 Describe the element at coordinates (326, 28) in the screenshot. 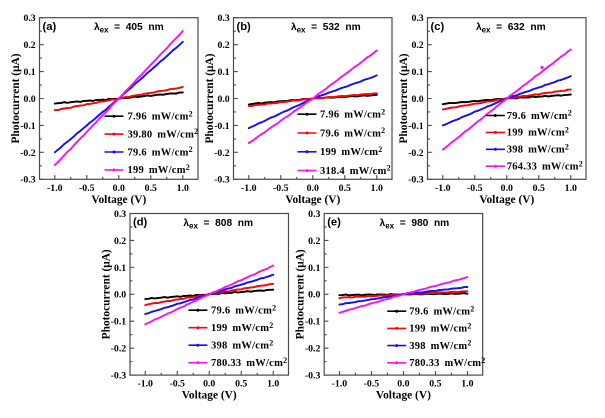

I see `svg-text: λex = 532 nm` at that location.